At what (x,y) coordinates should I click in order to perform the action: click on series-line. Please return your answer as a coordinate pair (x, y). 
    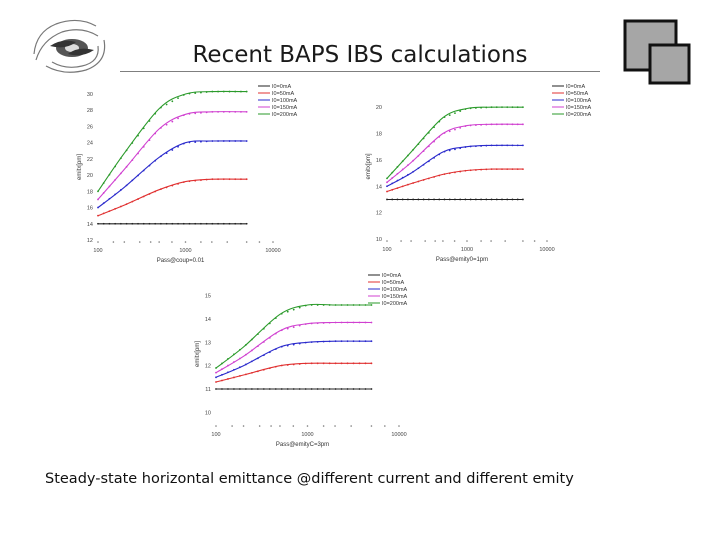
    Looking at the image, I should click on (172, 197).